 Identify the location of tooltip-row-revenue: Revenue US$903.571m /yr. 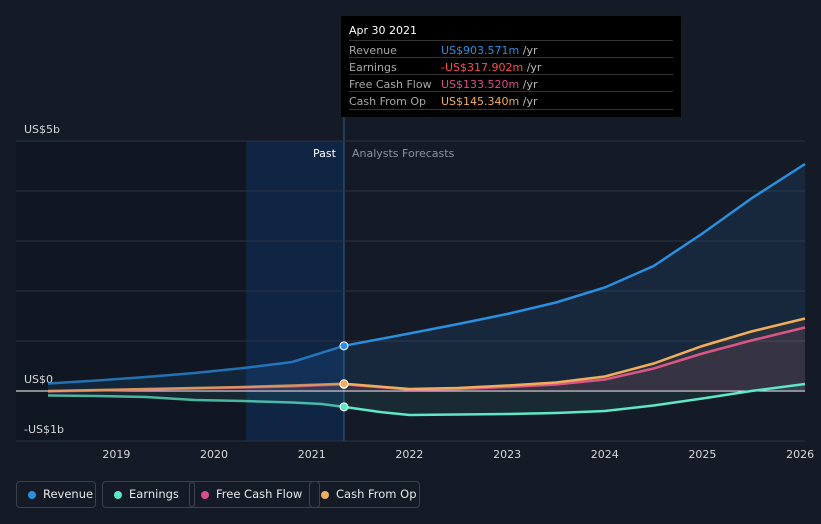
(511, 49).